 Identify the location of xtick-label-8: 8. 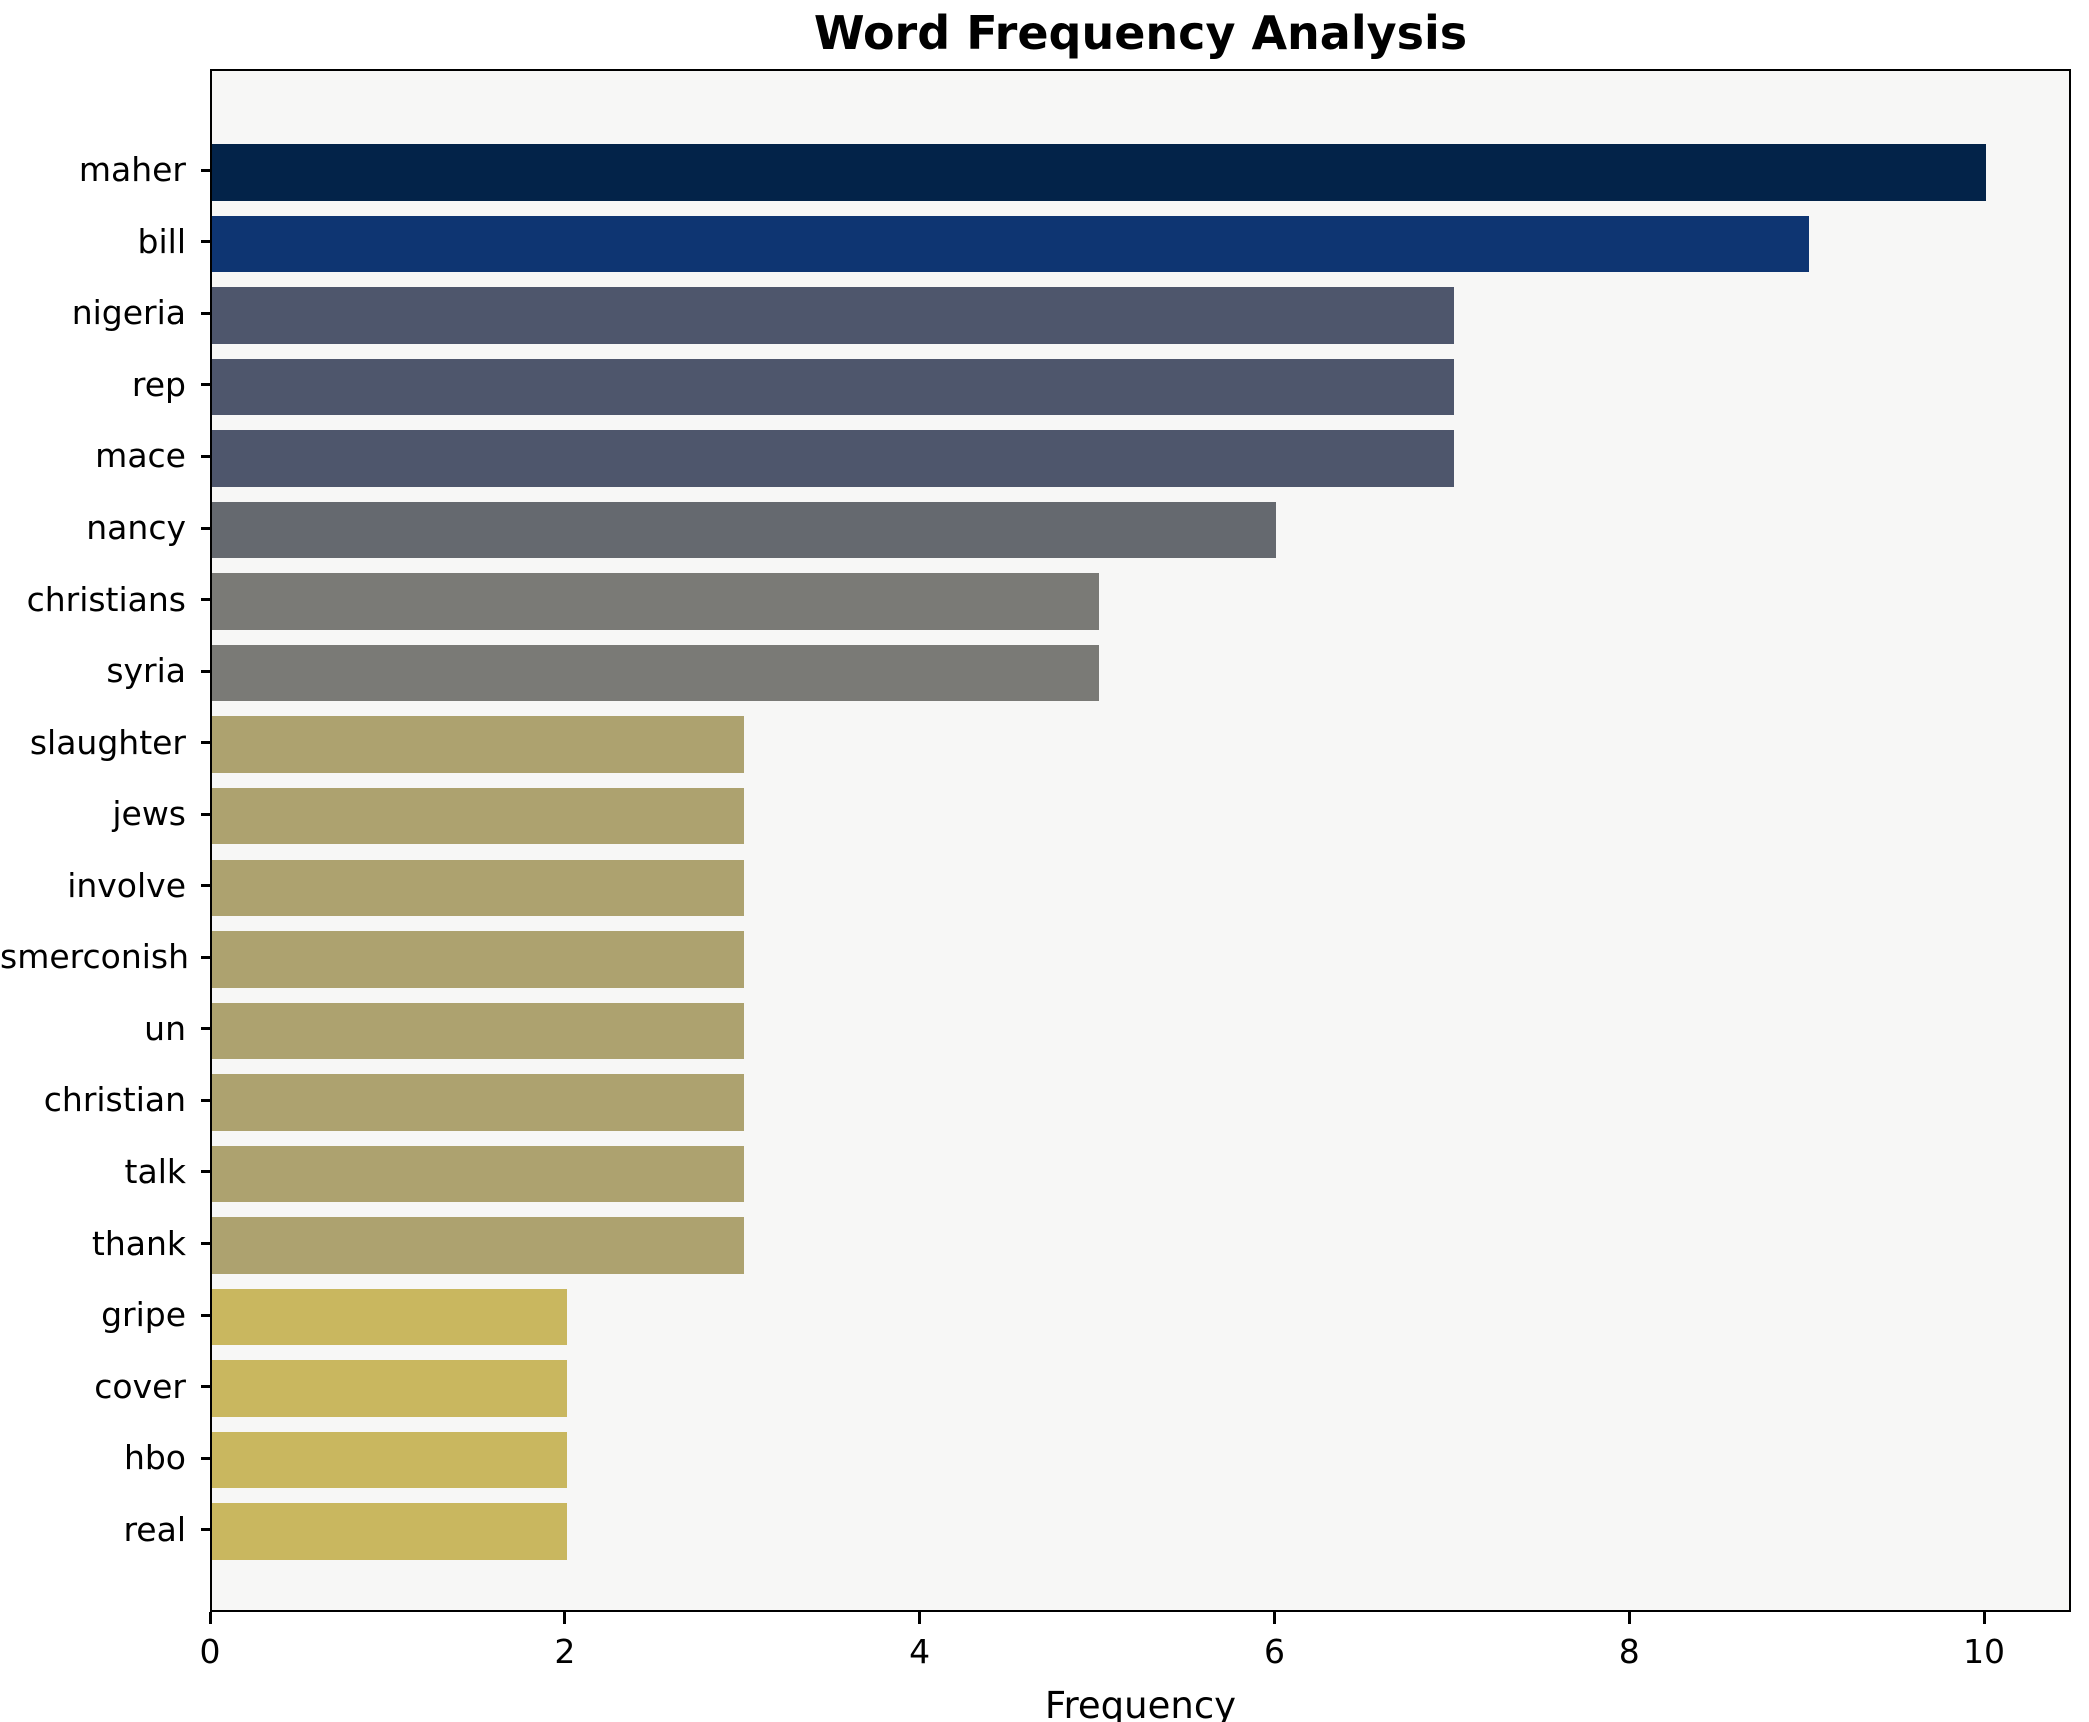
(1629, 1651).